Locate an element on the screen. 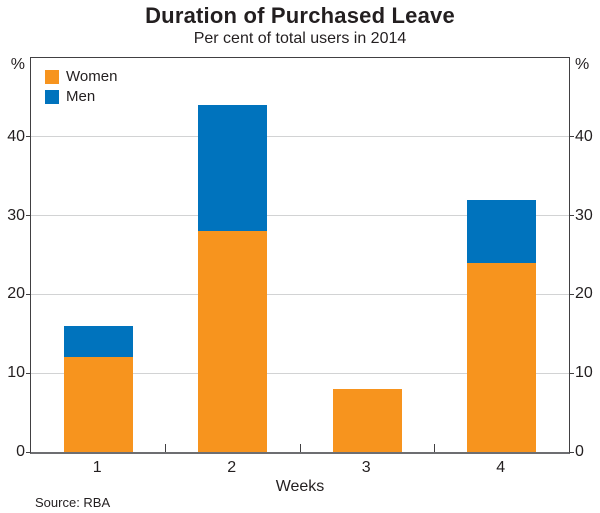 The height and width of the screenshot is (513, 600). x-tick-label-4: 4 is located at coordinates (501, 467).